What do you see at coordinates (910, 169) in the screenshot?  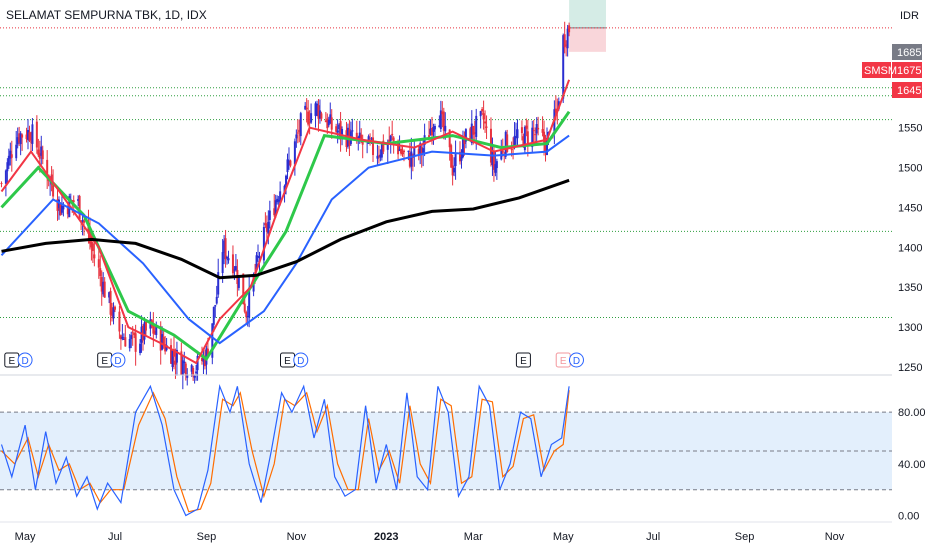 I see `price-tick-label: 1500` at bounding box center [910, 169].